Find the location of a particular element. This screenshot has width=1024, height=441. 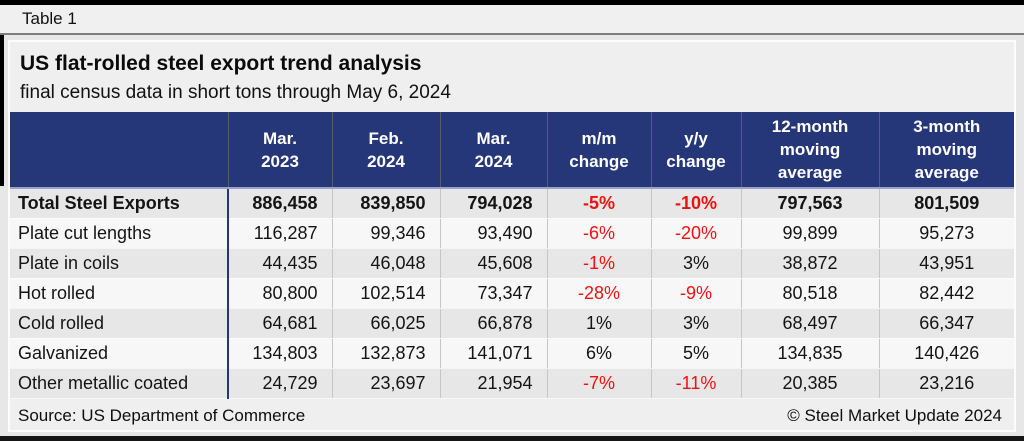

value-cell: 99,899 is located at coordinates (809, 233).